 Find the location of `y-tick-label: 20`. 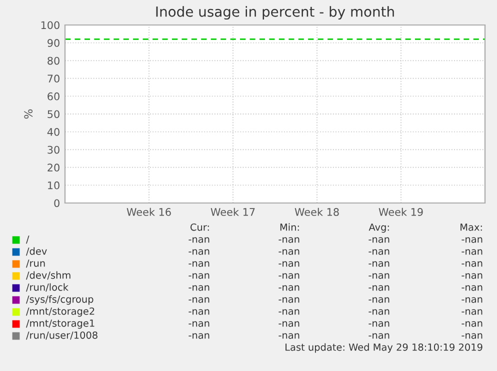

y-tick-label: 20 is located at coordinates (54, 168).